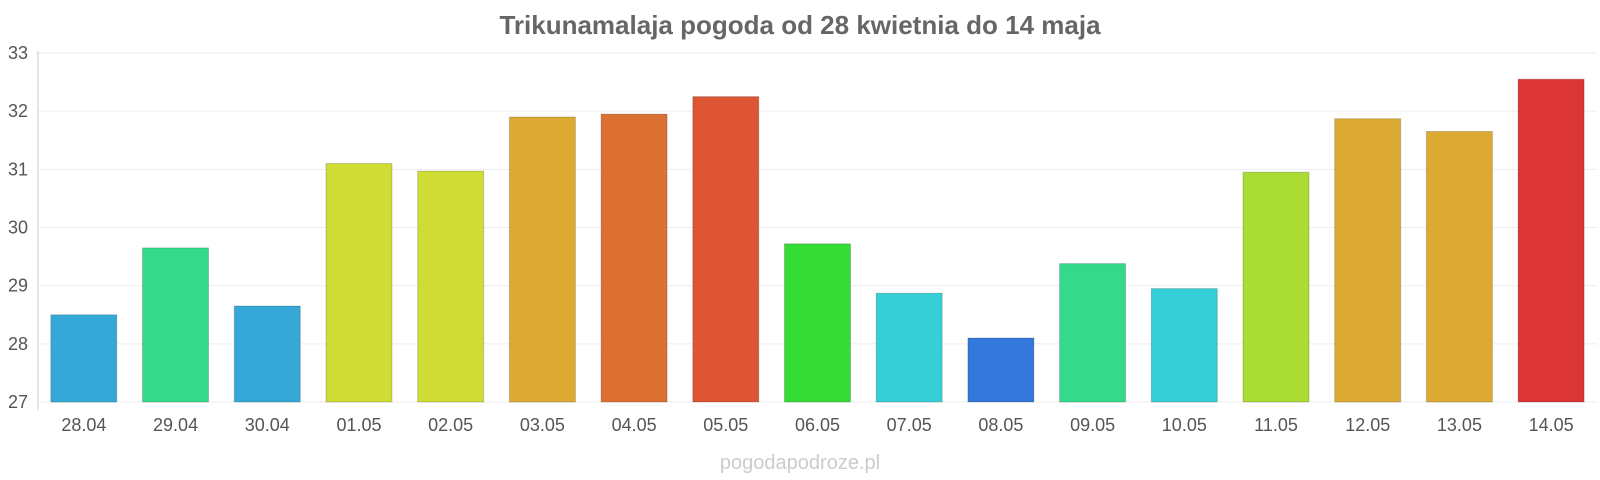  Describe the element at coordinates (1001, 370) in the screenshot. I see `bar-08.05` at that location.